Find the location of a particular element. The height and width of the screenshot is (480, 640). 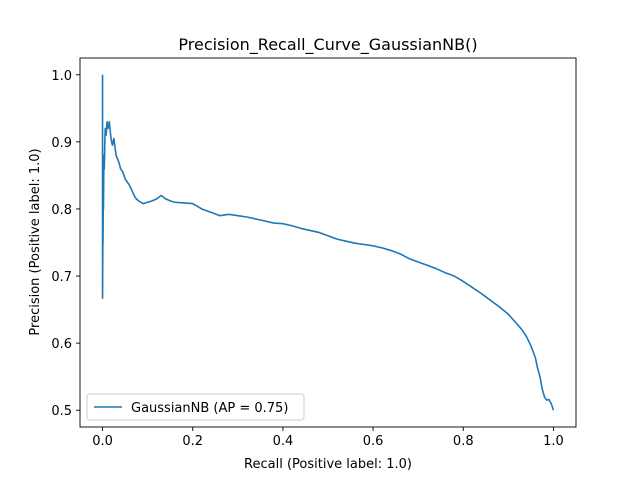

x-axis-label: Recall (Positive label: 1.0) is located at coordinates (328, 464).